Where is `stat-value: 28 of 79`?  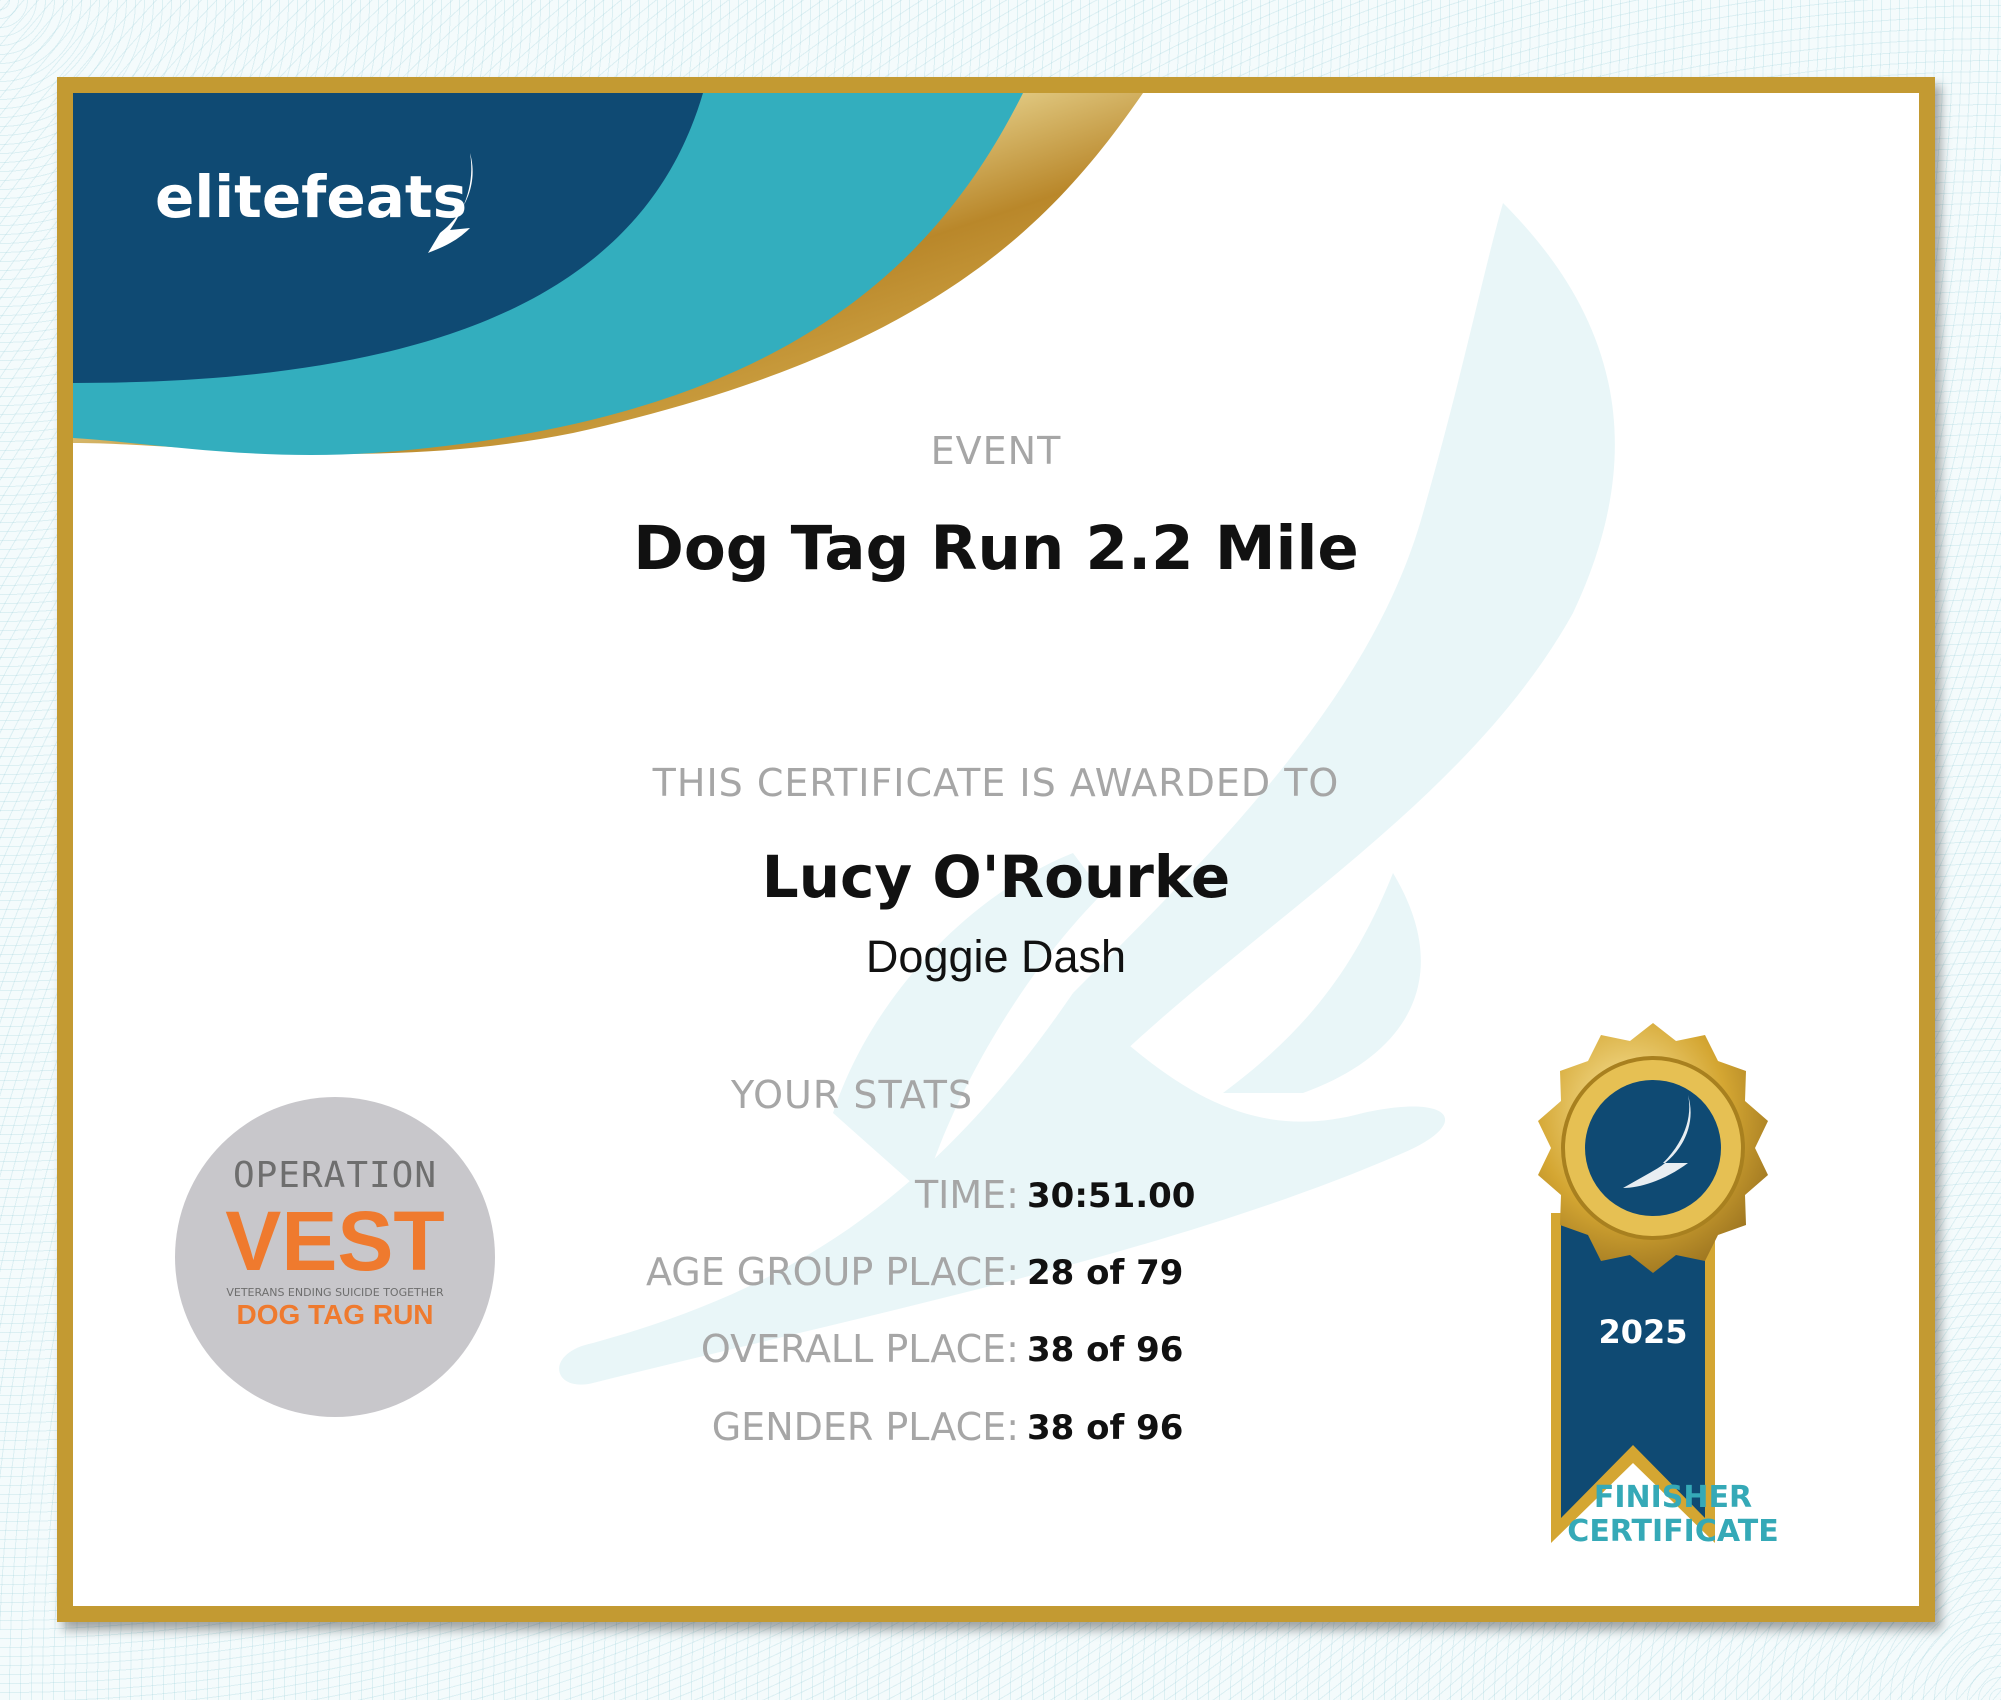 stat-value: 28 of 79 is located at coordinates (1105, 1273).